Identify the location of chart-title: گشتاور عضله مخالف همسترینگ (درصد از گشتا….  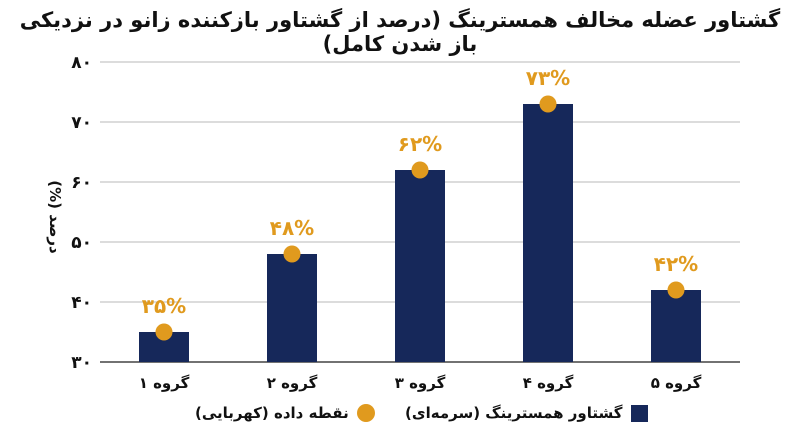
(400, 32).